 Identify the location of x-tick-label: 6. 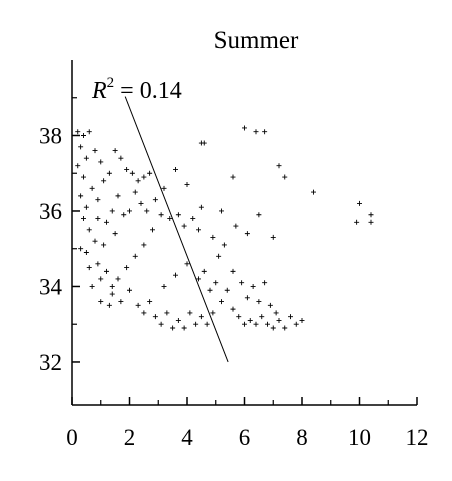
(245, 437).